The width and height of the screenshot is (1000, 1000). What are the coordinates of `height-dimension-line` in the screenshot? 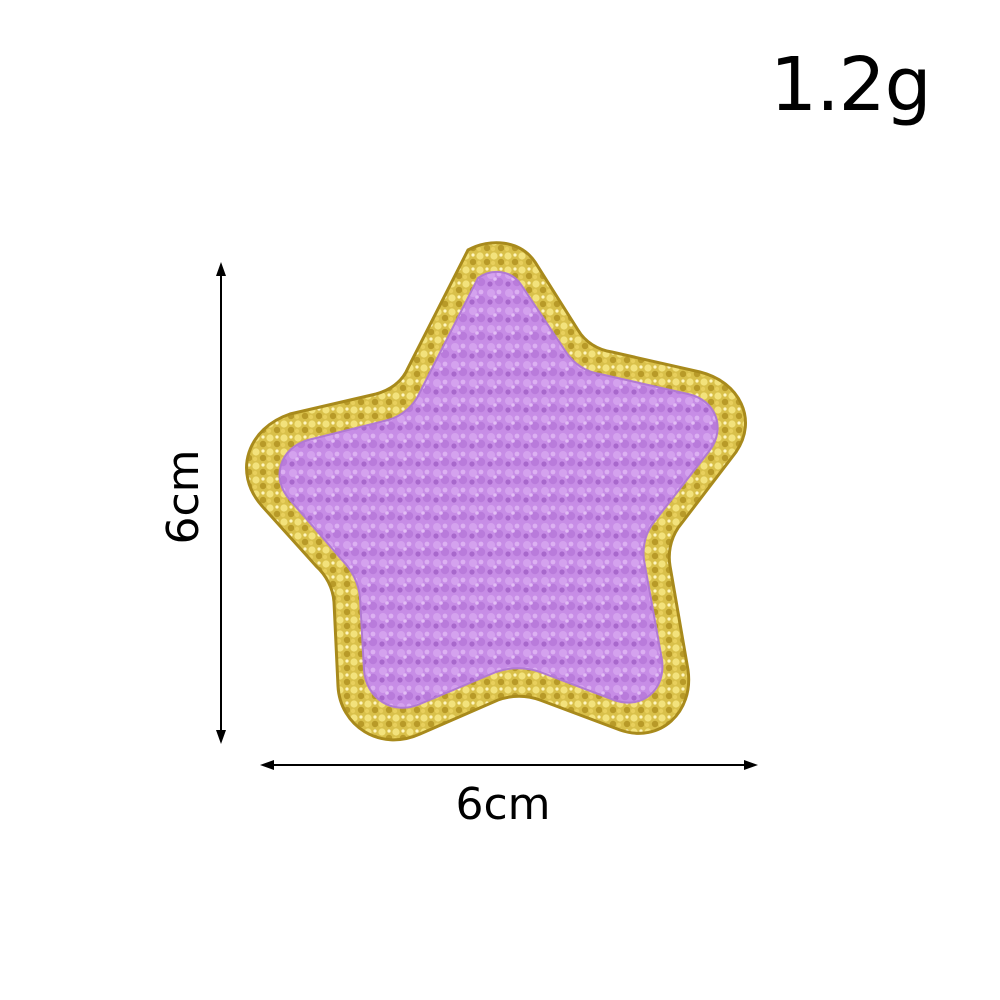 It's located at (221, 503).